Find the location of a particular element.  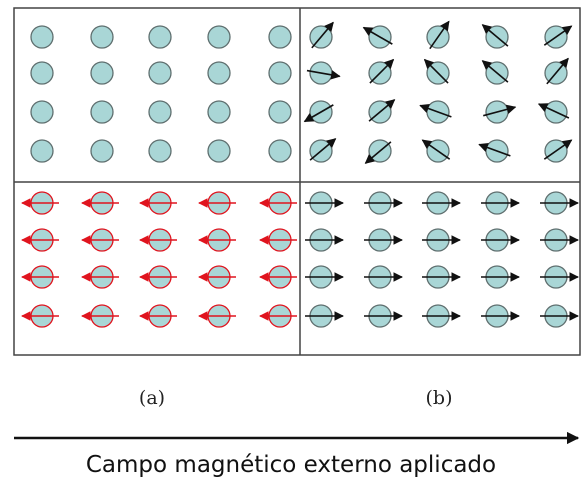

caption: Campo magnético externo aplicado is located at coordinates (291, 465).